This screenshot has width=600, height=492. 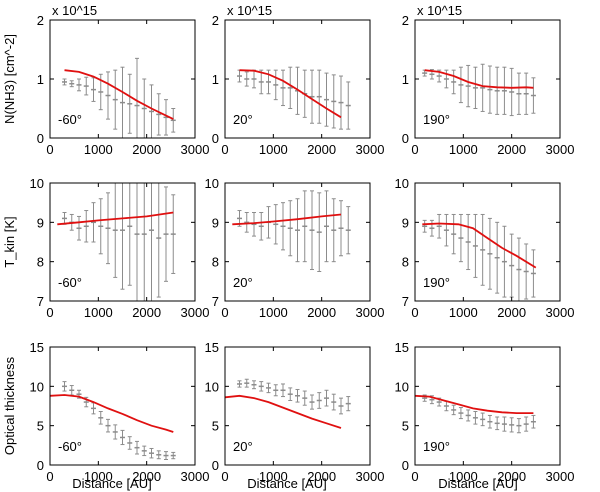 I want to click on y-axis-label: T_kin [K], so click(x=9, y=241).